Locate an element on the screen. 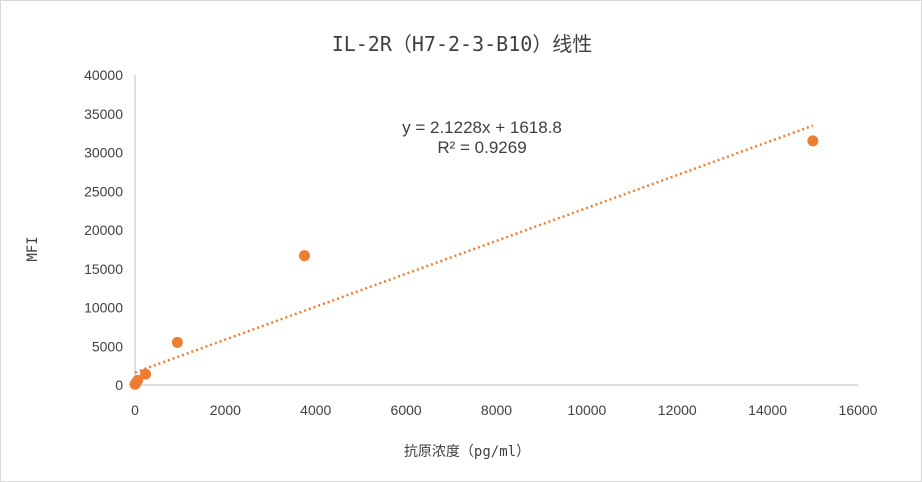 The width and height of the screenshot is (922, 482). y-tick-label: 25000 is located at coordinates (103, 191).